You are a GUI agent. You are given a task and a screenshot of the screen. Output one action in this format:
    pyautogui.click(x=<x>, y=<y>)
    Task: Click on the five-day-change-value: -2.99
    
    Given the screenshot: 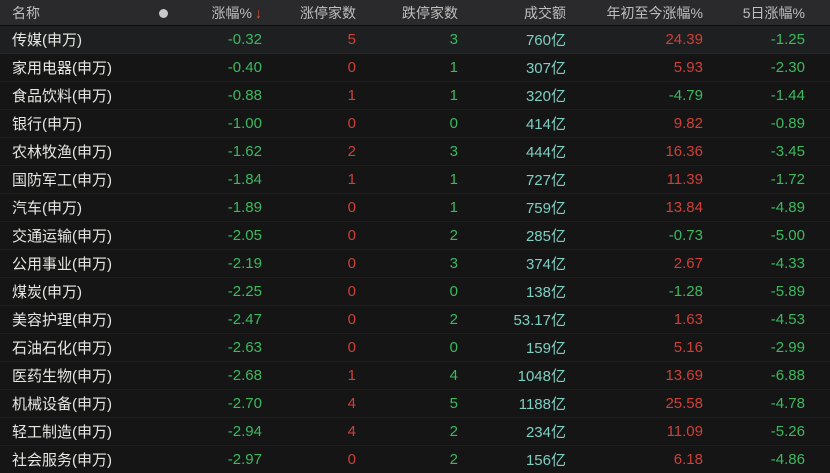 What is the action you would take?
    pyautogui.click(x=787, y=347)
    